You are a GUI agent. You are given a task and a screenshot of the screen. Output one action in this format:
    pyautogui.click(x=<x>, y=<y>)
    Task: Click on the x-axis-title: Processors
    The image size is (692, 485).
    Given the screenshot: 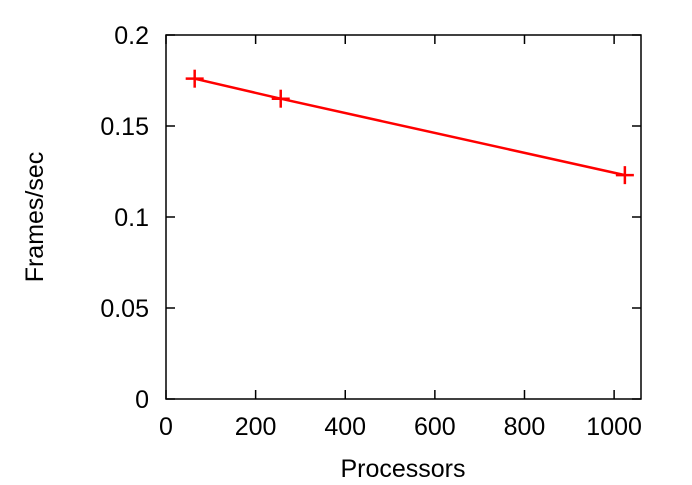 What is the action you would take?
    pyautogui.click(x=402, y=469)
    